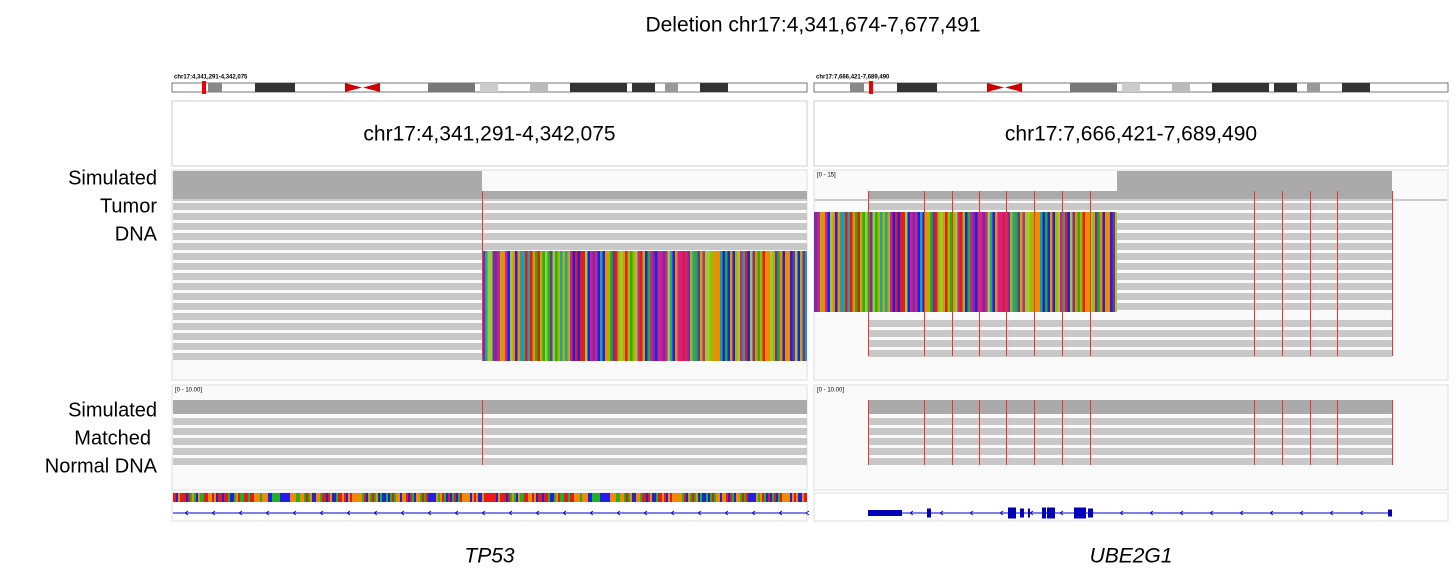 The height and width of the screenshot is (587, 1456). I want to click on range-label: [0 - 10.00], so click(188, 391).